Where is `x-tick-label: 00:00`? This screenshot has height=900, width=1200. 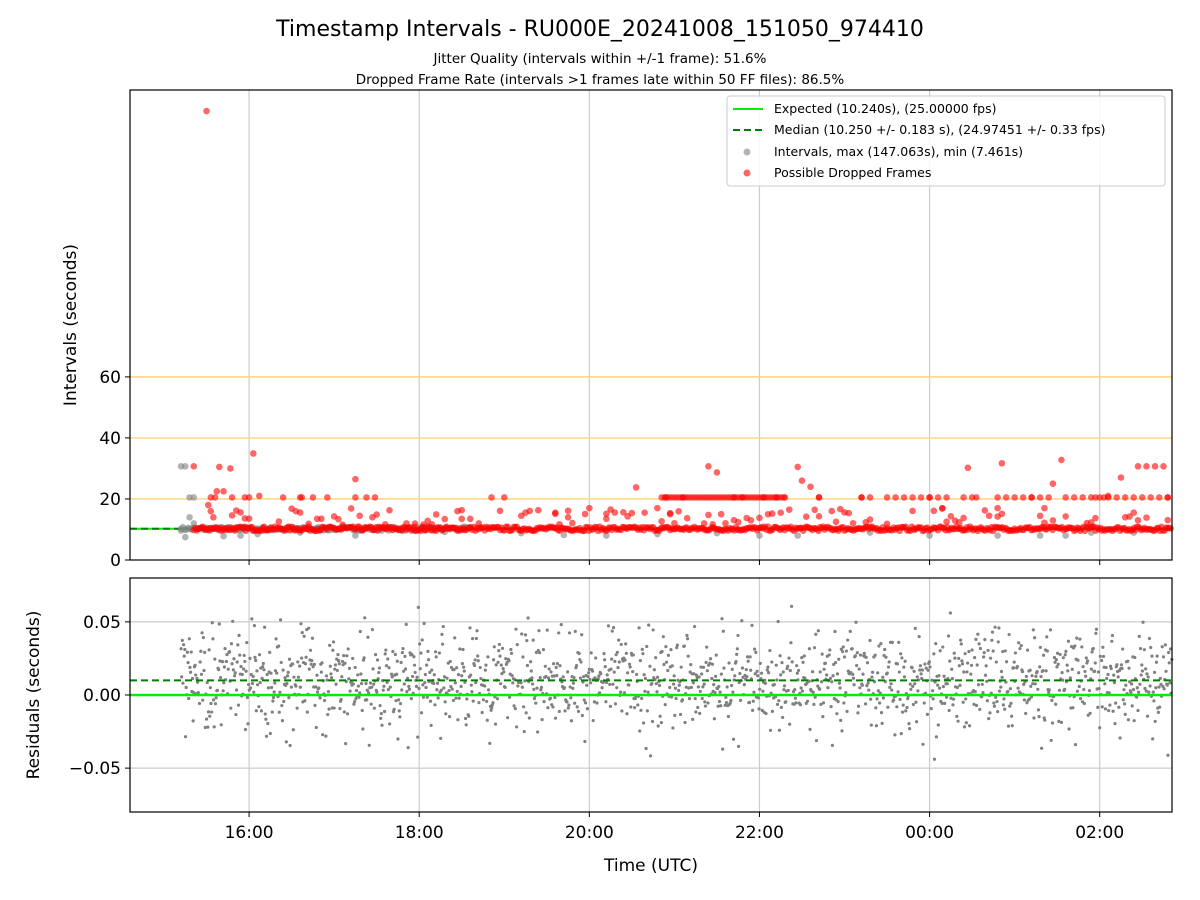
x-tick-label: 00:00 is located at coordinates (929, 833).